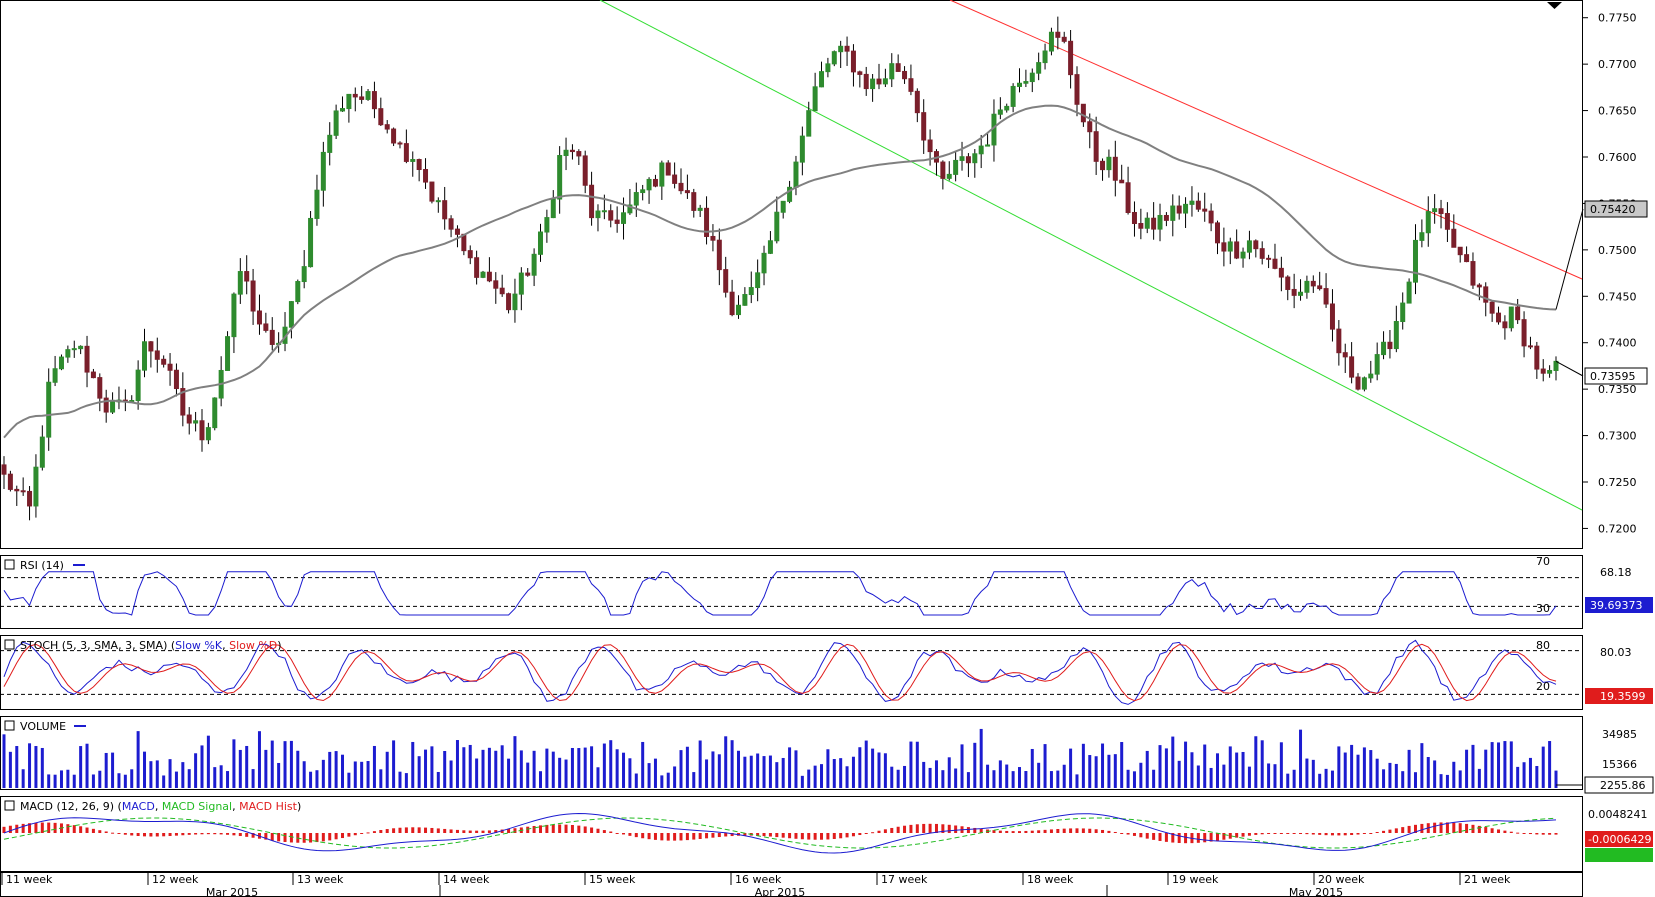  Describe the element at coordinates (1619, 839) in the screenshot. I see `macd-last-value: -0.0006429` at that location.